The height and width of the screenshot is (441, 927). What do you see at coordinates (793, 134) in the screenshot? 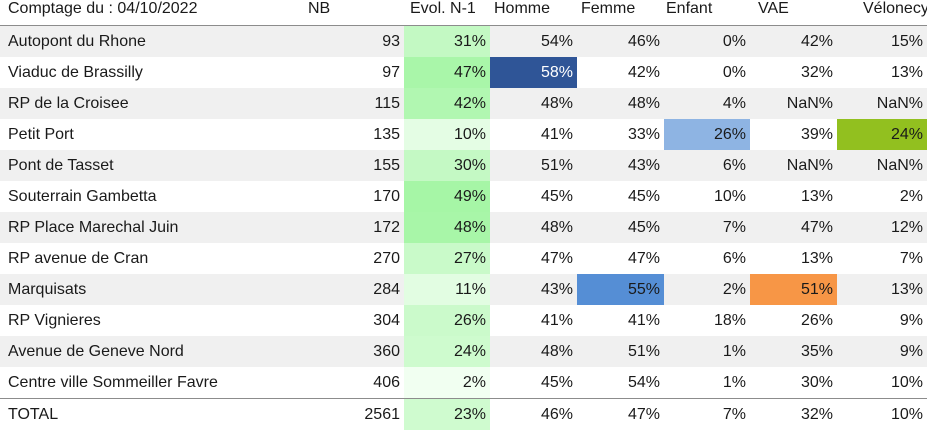
I see `cell-vae: 39%` at bounding box center [793, 134].